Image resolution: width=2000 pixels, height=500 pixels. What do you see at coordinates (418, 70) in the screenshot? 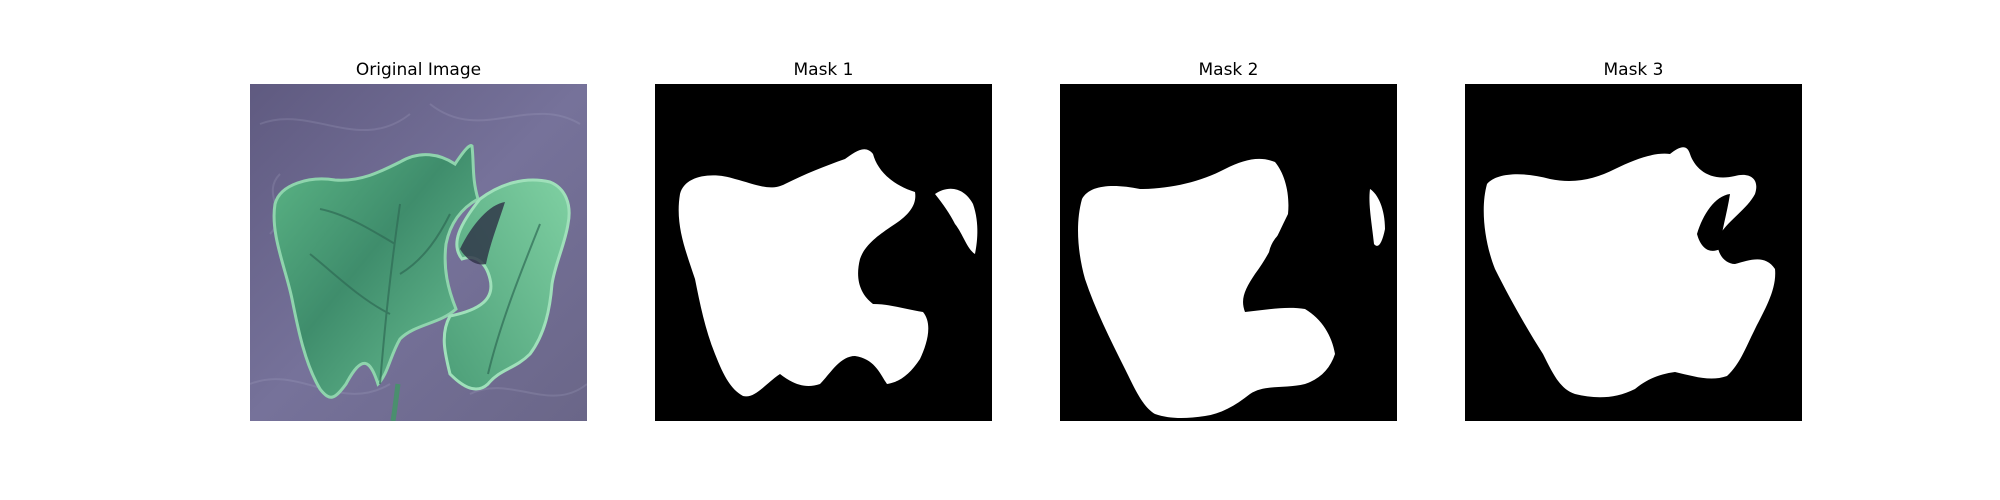
I see `panel-title: Original Image` at bounding box center [418, 70].